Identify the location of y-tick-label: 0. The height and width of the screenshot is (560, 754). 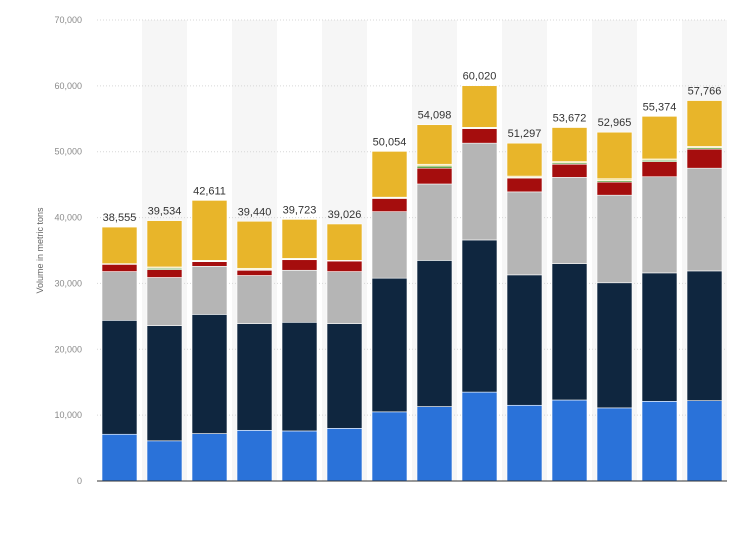
(79, 481).